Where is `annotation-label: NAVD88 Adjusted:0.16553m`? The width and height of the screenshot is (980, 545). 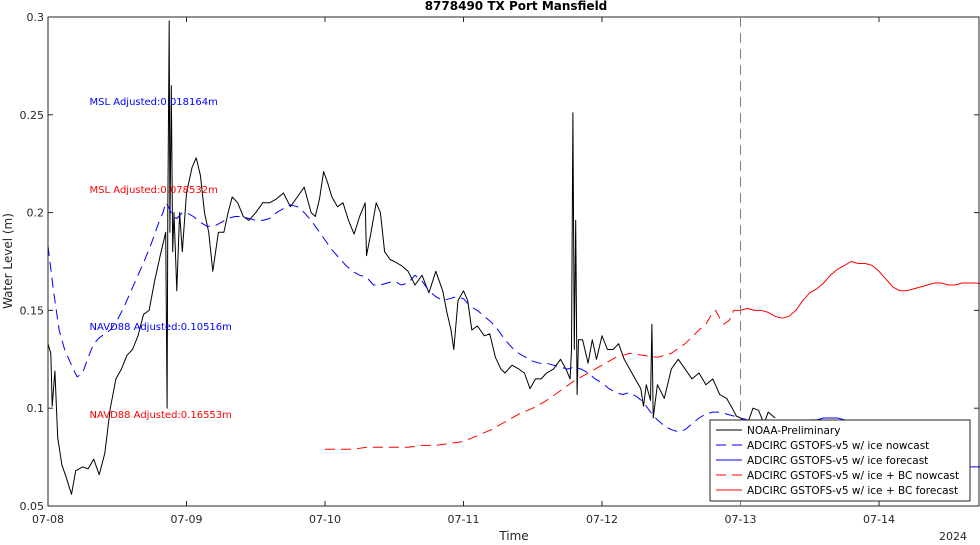
annotation-label: NAVD88 Adjusted:0.16553m is located at coordinates (161, 415).